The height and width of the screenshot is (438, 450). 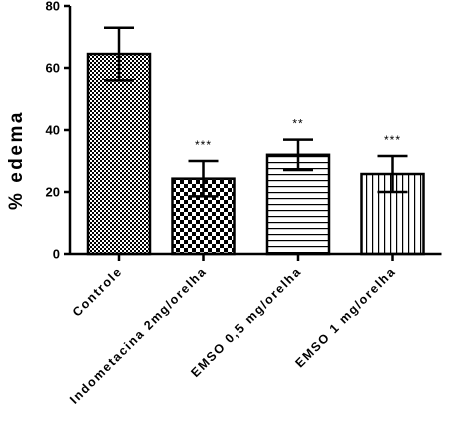 I want to click on x-tick-label: Indometacina 2mg/orelha, so click(x=138, y=335).